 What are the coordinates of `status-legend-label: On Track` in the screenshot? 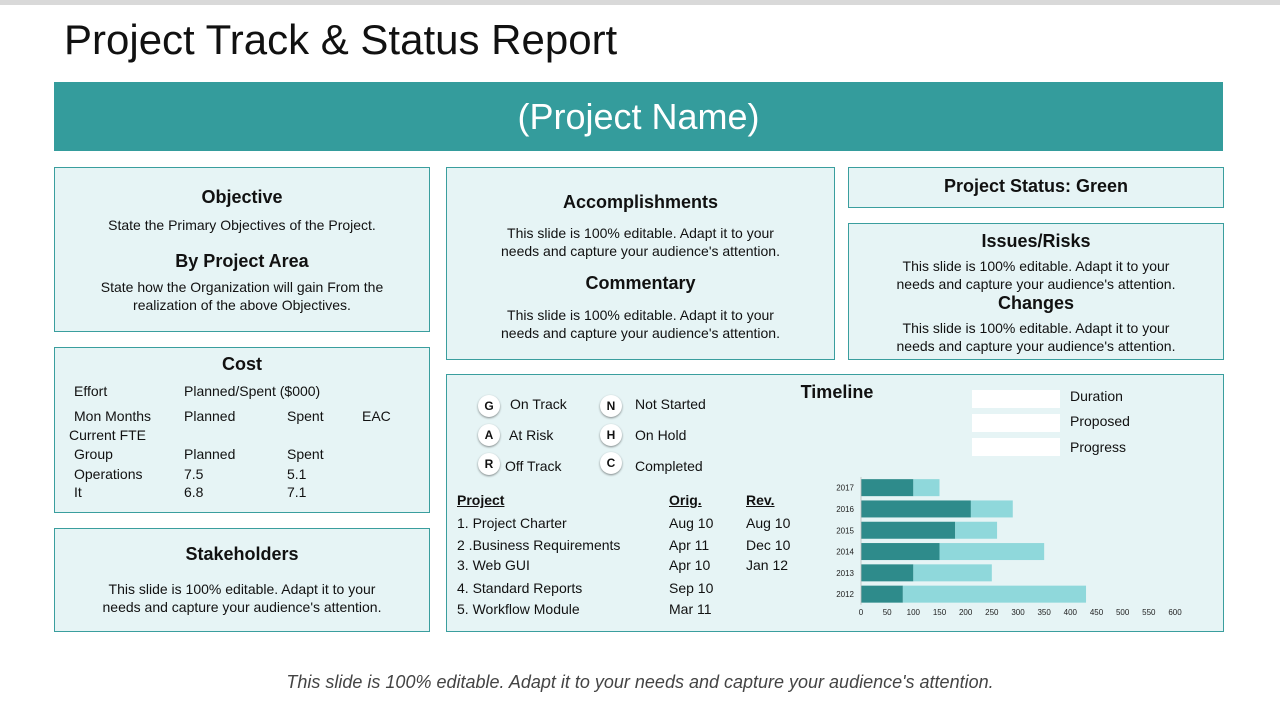 It's located at (538, 404).